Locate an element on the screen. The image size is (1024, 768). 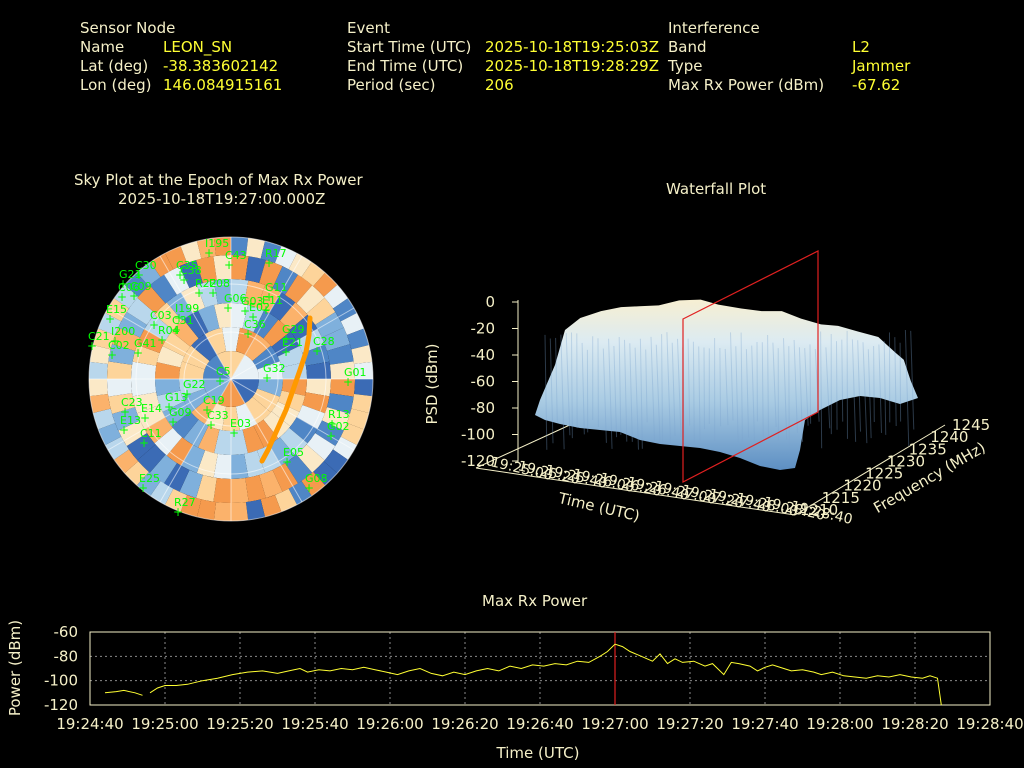
satellite-label: G02 is located at coordinates (338, 426).